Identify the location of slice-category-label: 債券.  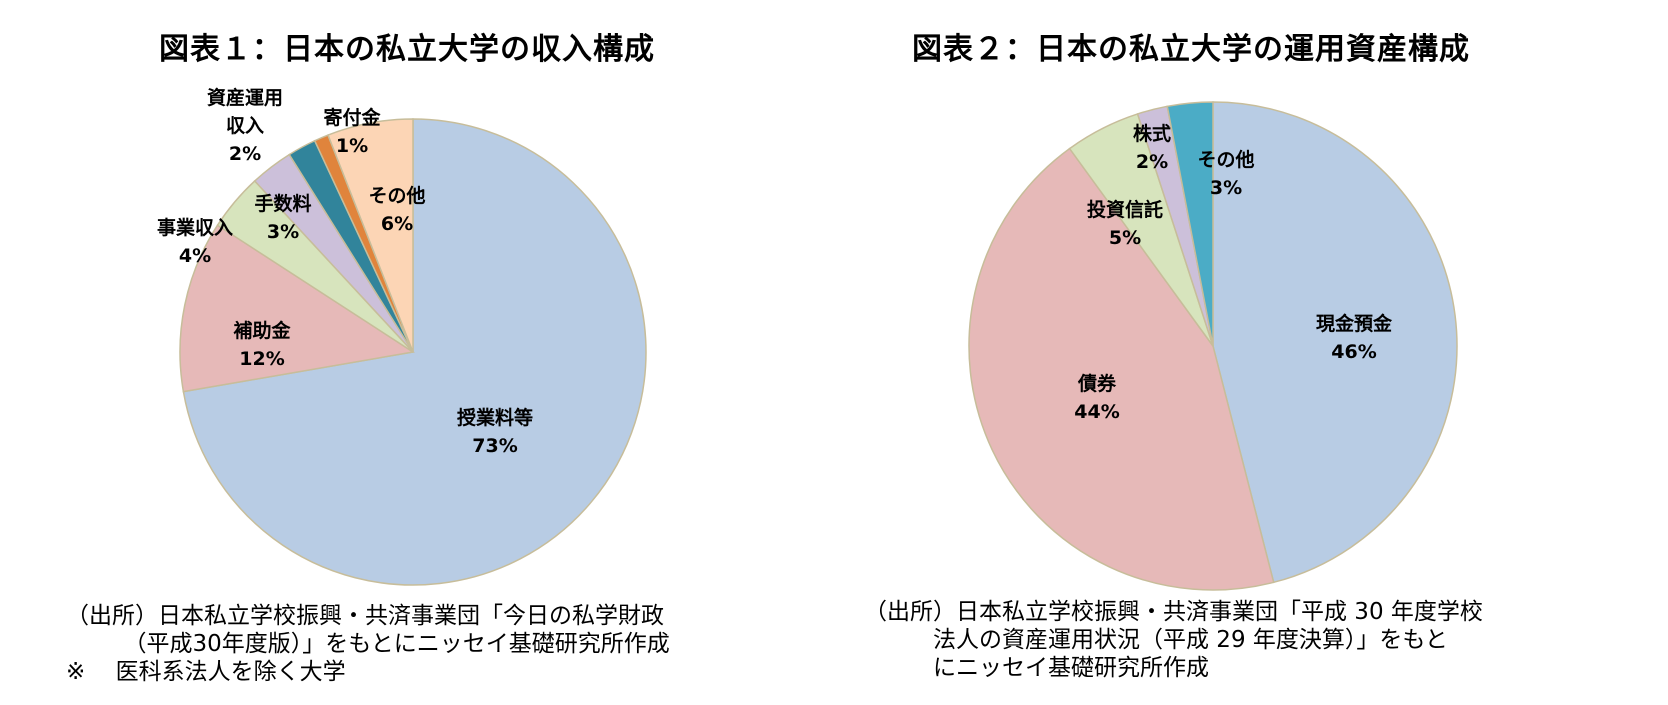
(1097, 383).